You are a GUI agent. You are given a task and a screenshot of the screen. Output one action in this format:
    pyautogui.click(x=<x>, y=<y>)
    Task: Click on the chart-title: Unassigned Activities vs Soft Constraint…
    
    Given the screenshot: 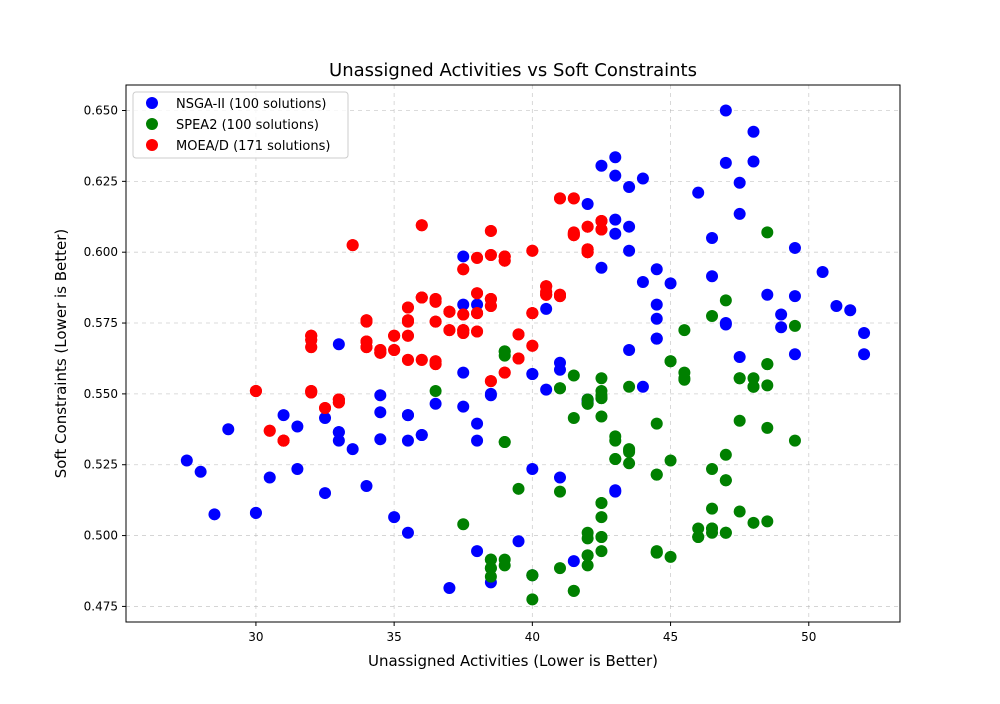 What is the action you would take?
    pyautogui.click(x=513, y=70)
    